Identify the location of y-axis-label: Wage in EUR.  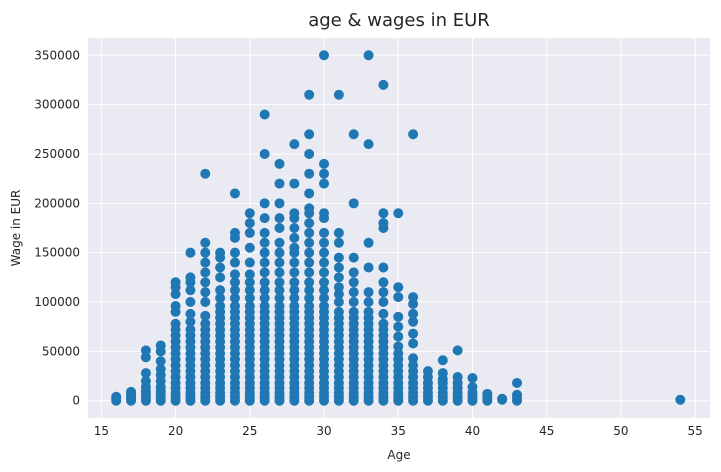
(16, 228).